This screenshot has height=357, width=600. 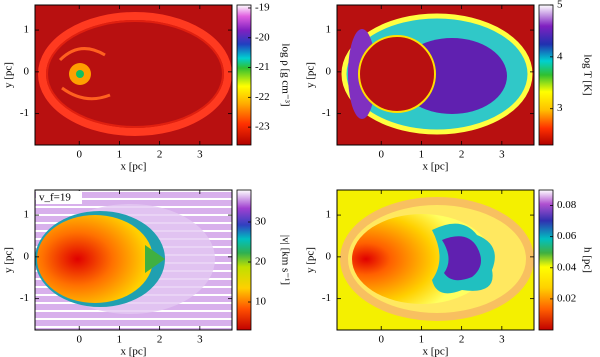 I want to click on filaments, so click(x=84, y=74).